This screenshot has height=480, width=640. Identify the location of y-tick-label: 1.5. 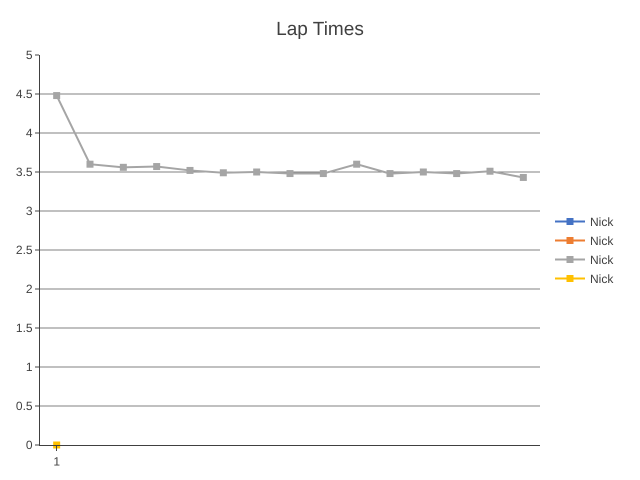
(24, 328).